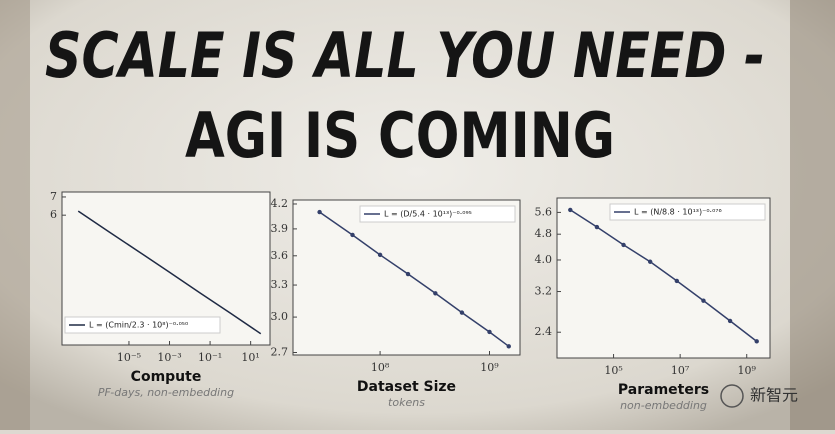  Describe the element at coordinates (210, 357) in the screenshot. I see `x-tick-label: 10⁻¹` at that location.